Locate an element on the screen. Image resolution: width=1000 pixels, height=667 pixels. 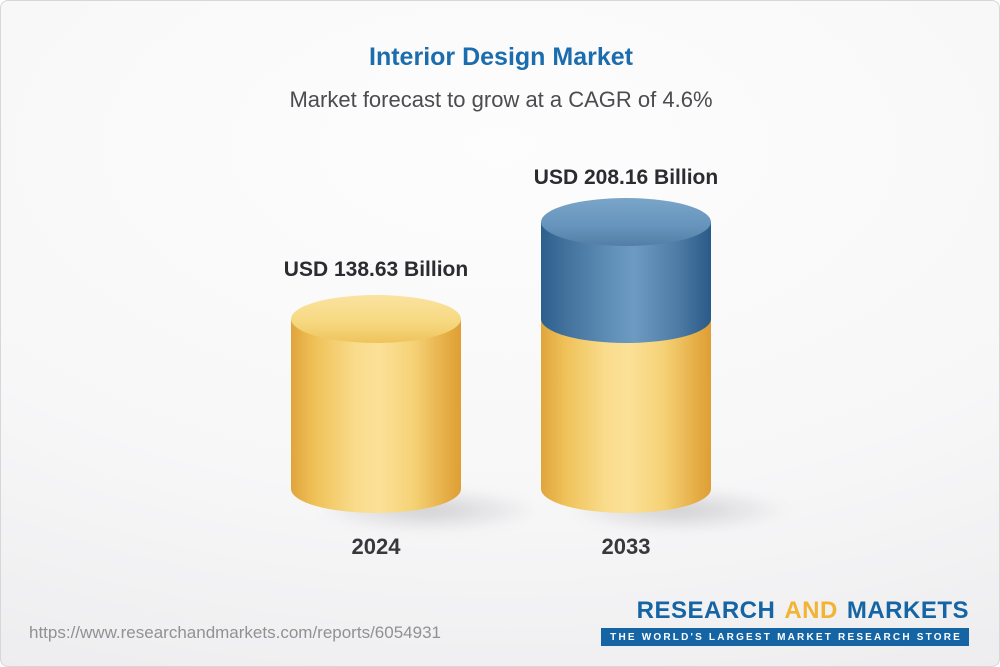
bar-cylinder-2033-base-segment is located at coordinates (626, 415).